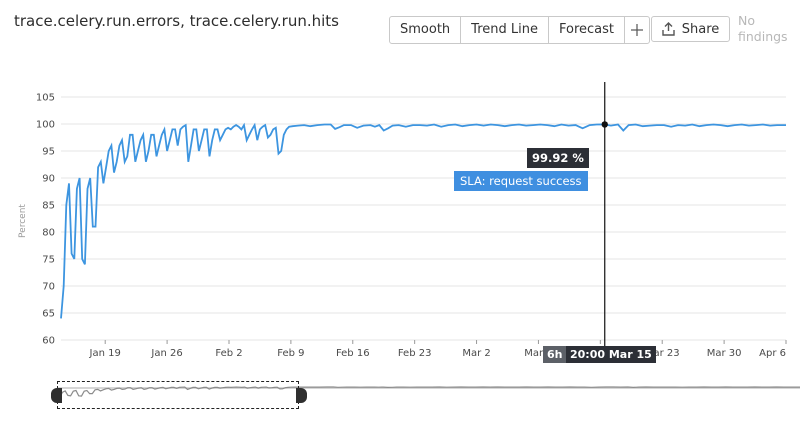  What do you see at coordinates (668, 29) in the screenshot?
I see `share-icon` at bounding box center [668, 29].